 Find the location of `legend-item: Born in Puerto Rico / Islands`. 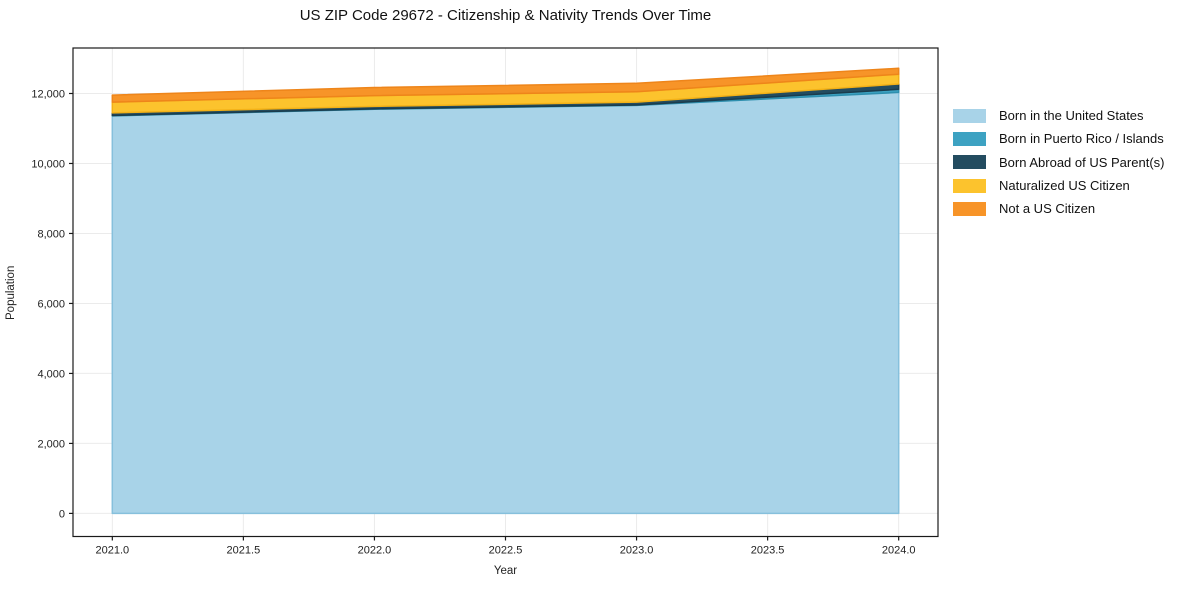

legend-item: Born in Puerto Rico / Islands is located at coordinates (1058, 138).